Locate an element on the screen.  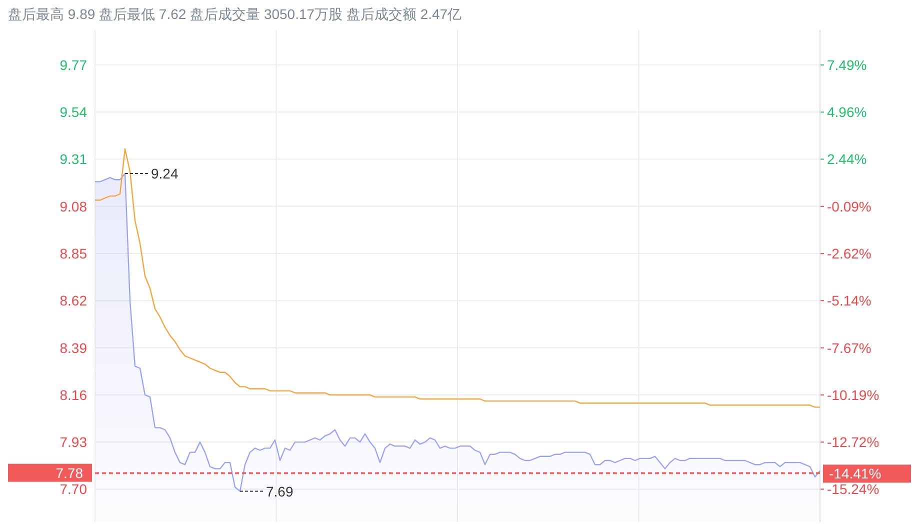
chart-title: 盘后最高 9.89 盘后最低 7.62 盘后成交量 3050.17万股 盘后成交额 2.47亿 is located at coordinates (235, 14).